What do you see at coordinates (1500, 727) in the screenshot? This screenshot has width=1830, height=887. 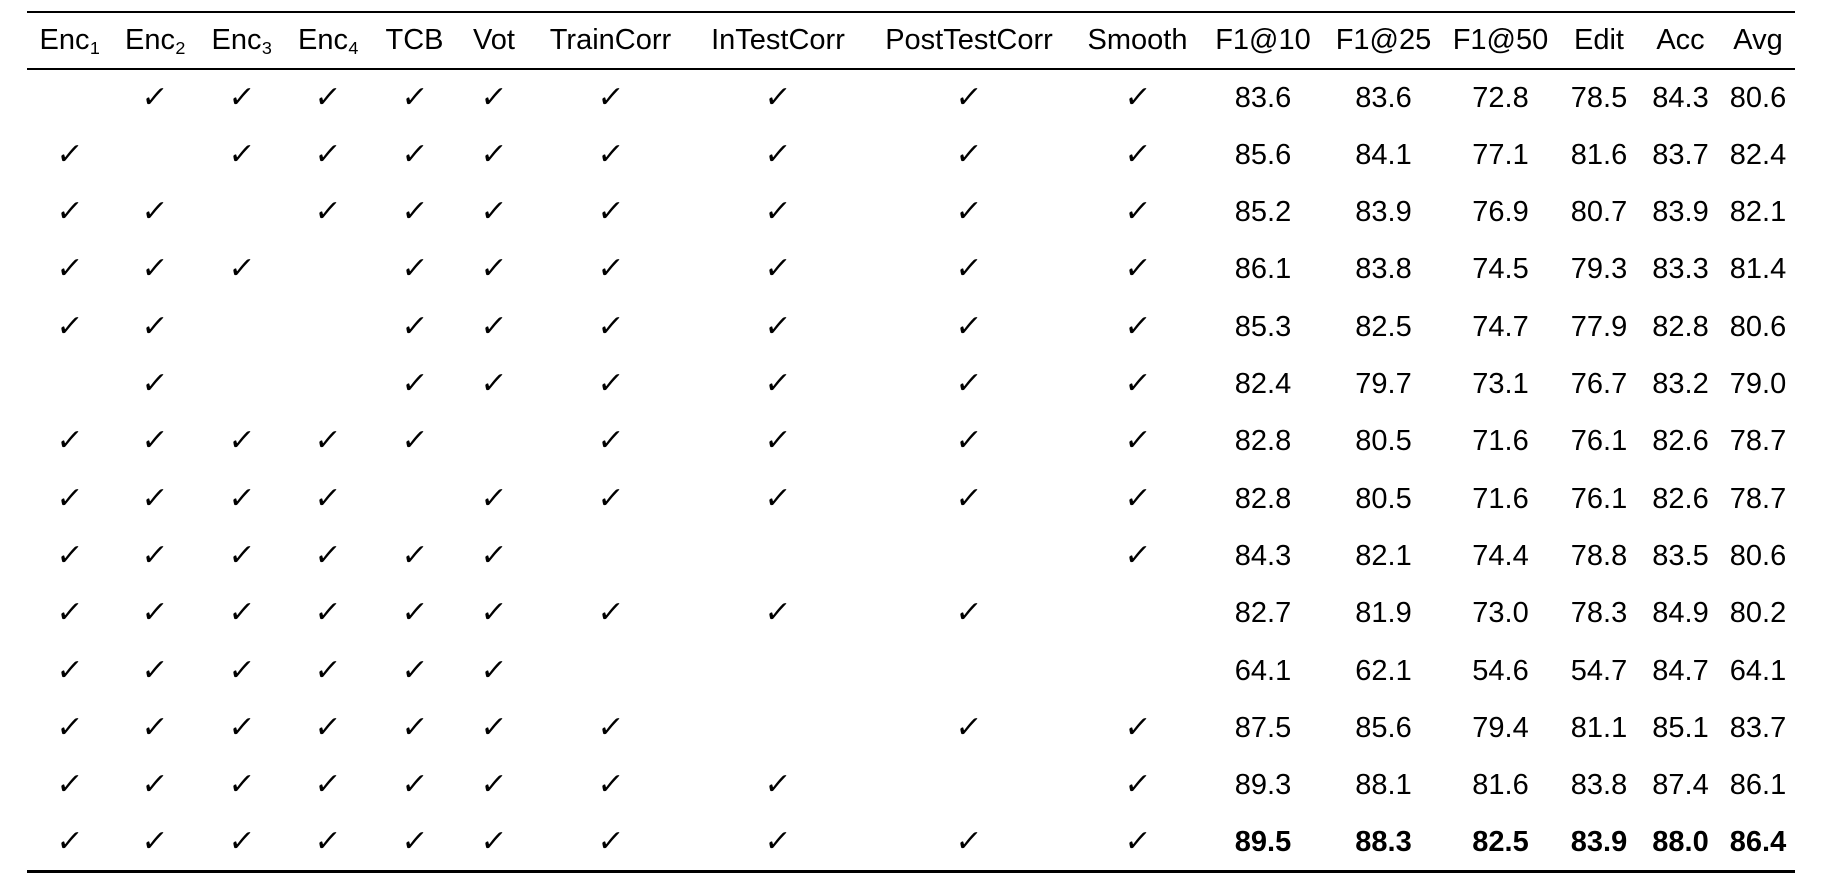 I see `value-cell: 79.4` at bounding box center [1500, 727].